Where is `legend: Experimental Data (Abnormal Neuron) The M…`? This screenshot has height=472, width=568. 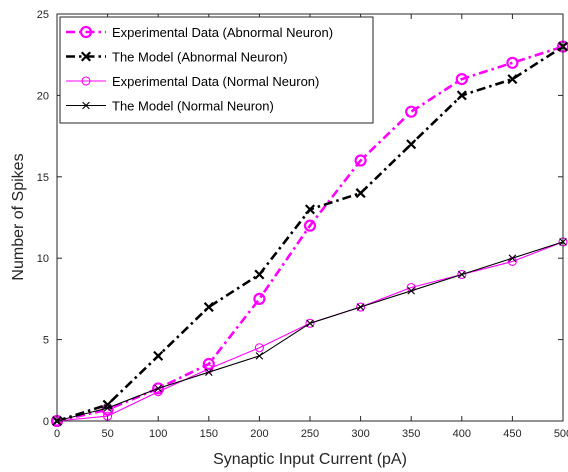 legend: Experimental Data (Abnormal Neuron) The M… is located at coordinates (216, 70).